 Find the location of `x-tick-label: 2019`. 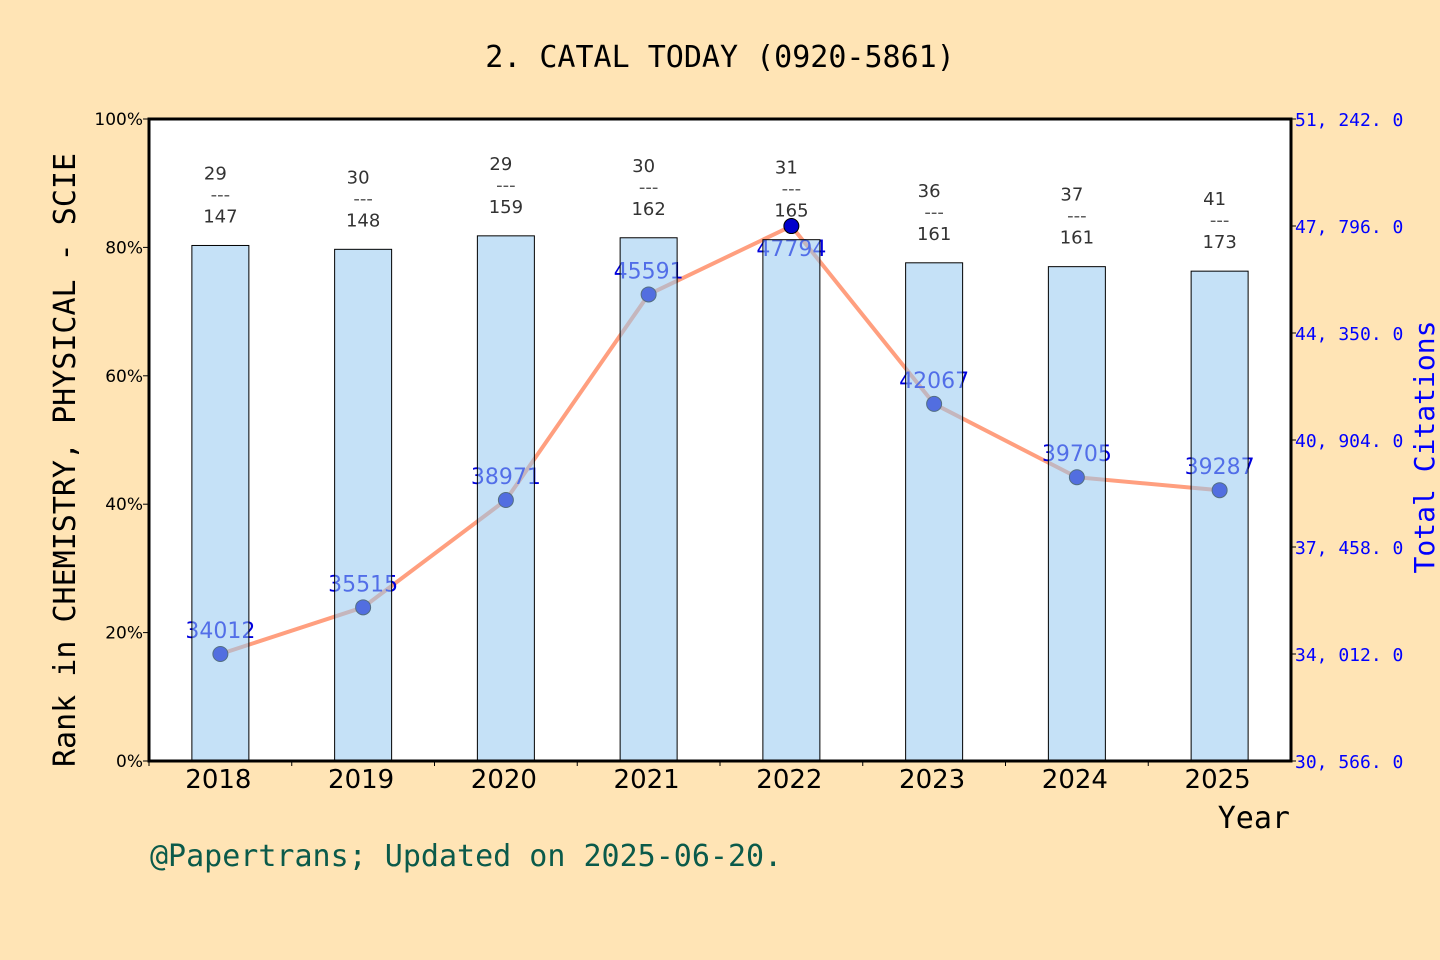

x-tick-label: 2019 is located at coordinates (361, 780).